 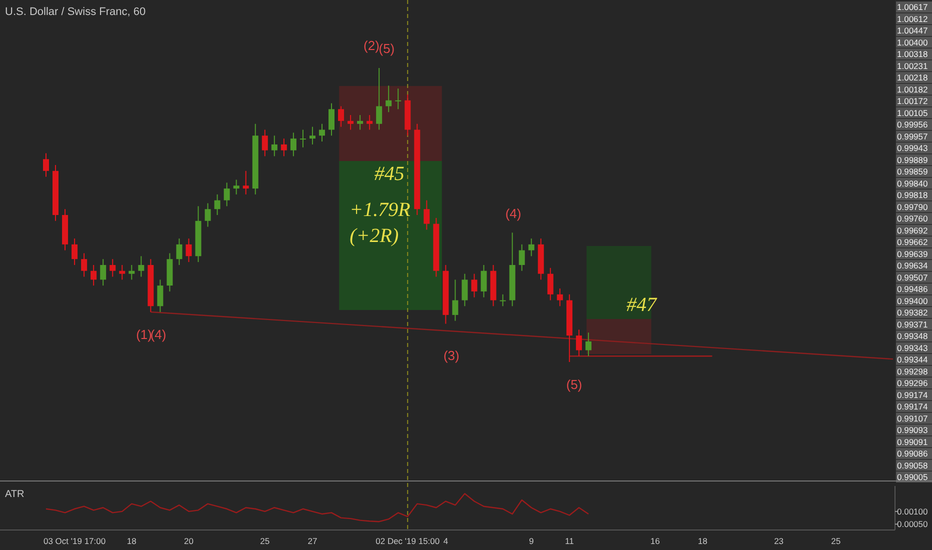 I want to click on text: 1.00612, so click(x=912, y=19).